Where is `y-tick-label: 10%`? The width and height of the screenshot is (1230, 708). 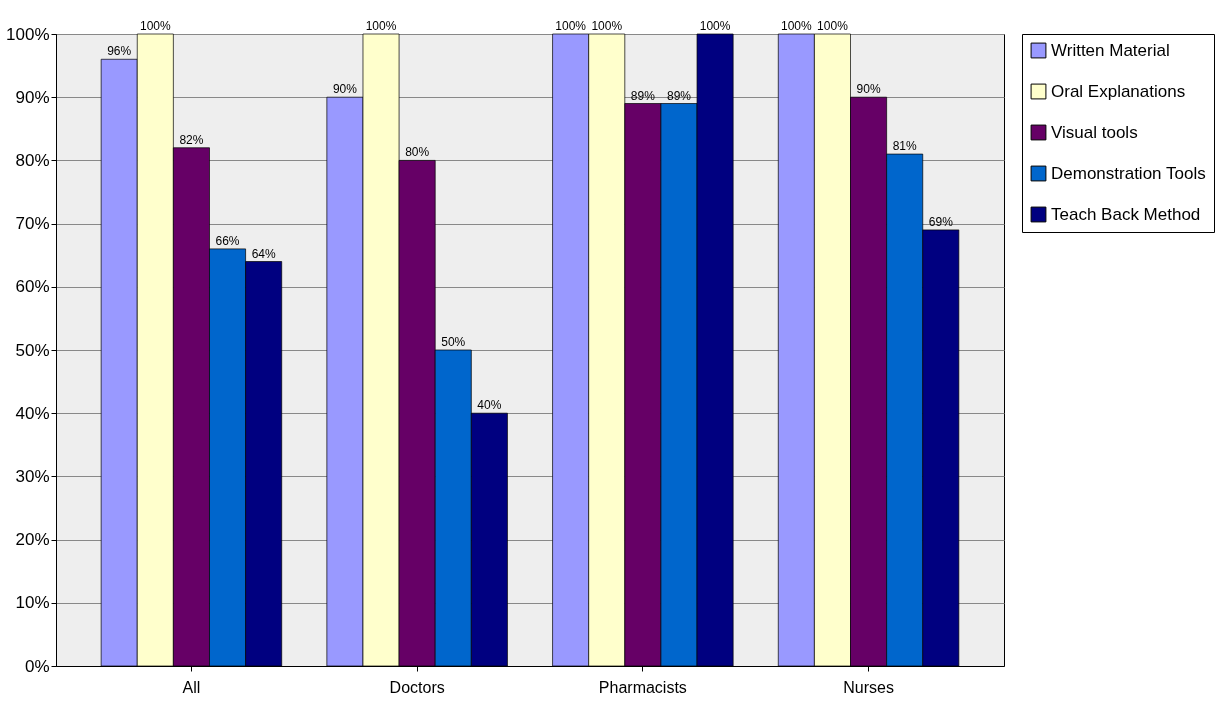
y-tick-label: 10% is located at coordinates (32, 603).